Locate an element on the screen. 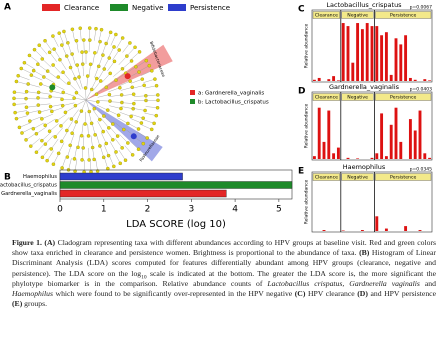 The height and width of the screenshot is (342, 446). p-value: p=0.0345 is located at coordinates (421, 170).